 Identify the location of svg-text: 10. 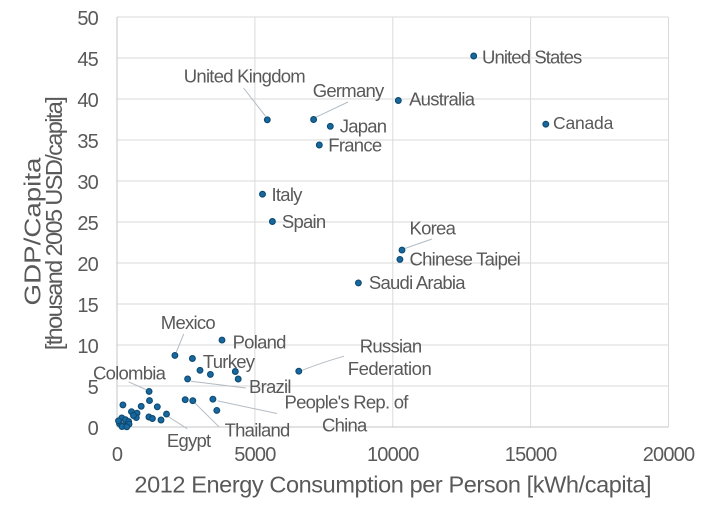
(87, 347).